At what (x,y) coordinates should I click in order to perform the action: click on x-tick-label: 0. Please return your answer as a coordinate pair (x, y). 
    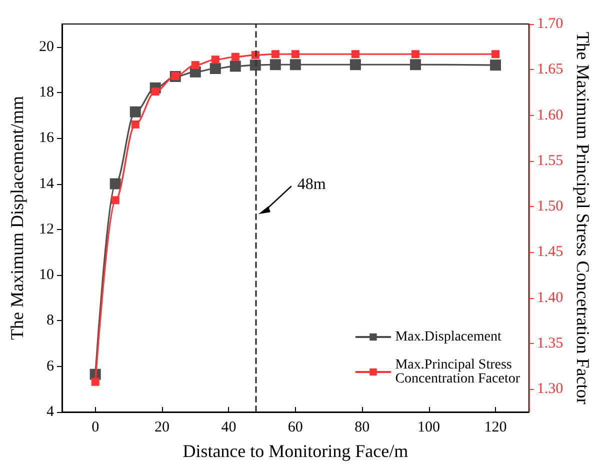
    Looking at the image, I should click on (96, 428).